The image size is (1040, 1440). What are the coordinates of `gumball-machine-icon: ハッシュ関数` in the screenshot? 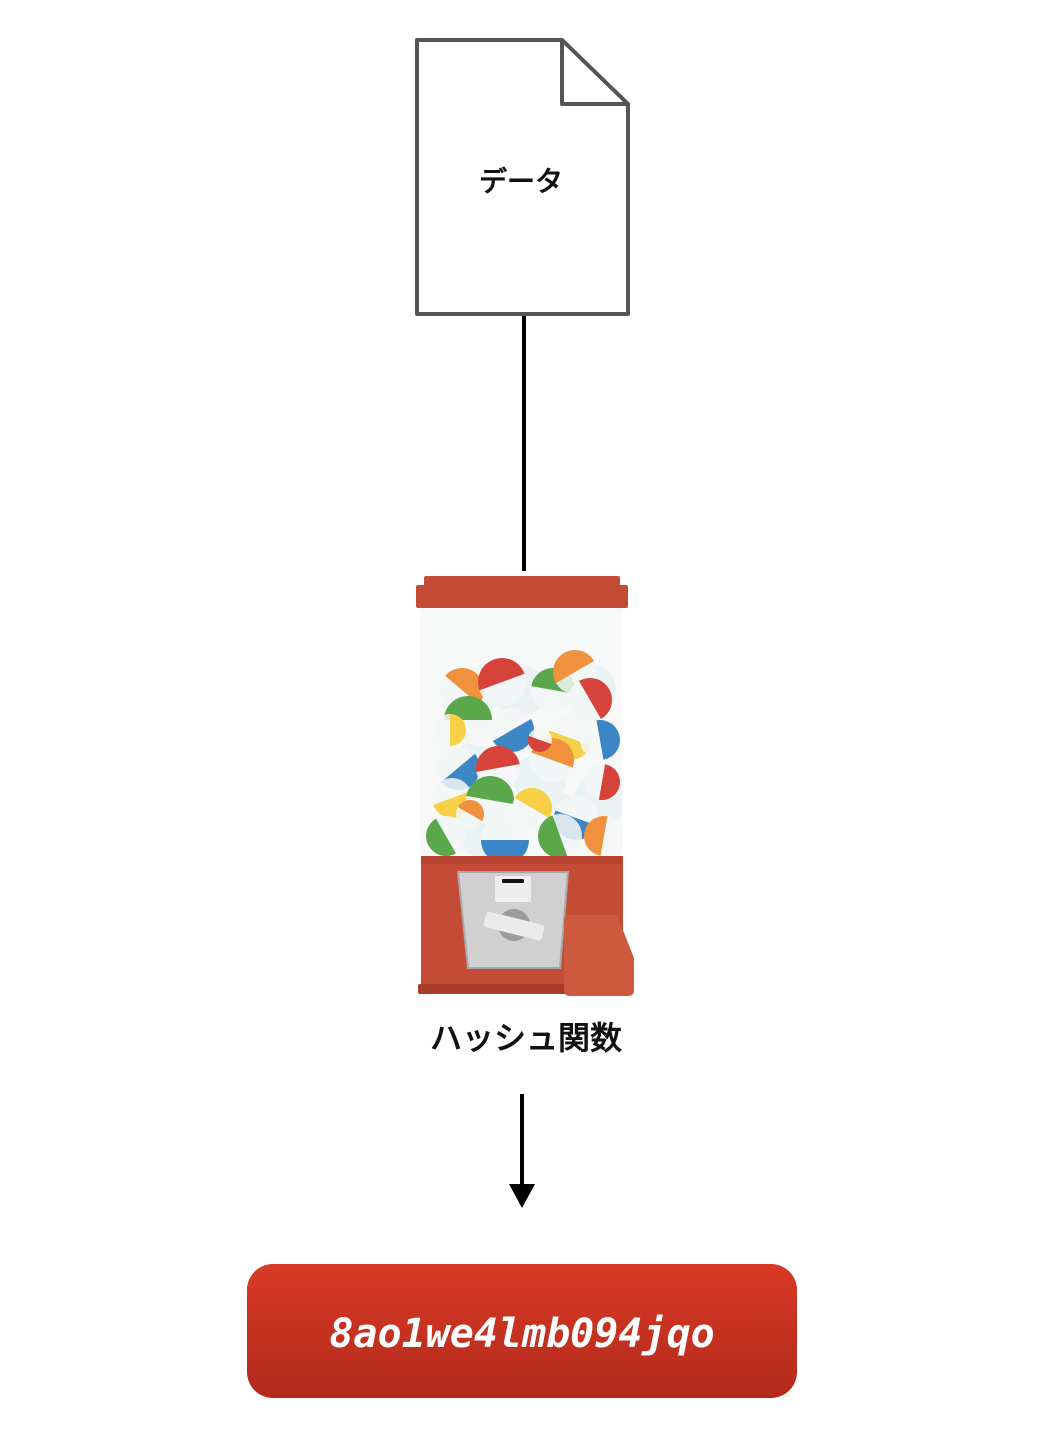 It's located at (525, 816).